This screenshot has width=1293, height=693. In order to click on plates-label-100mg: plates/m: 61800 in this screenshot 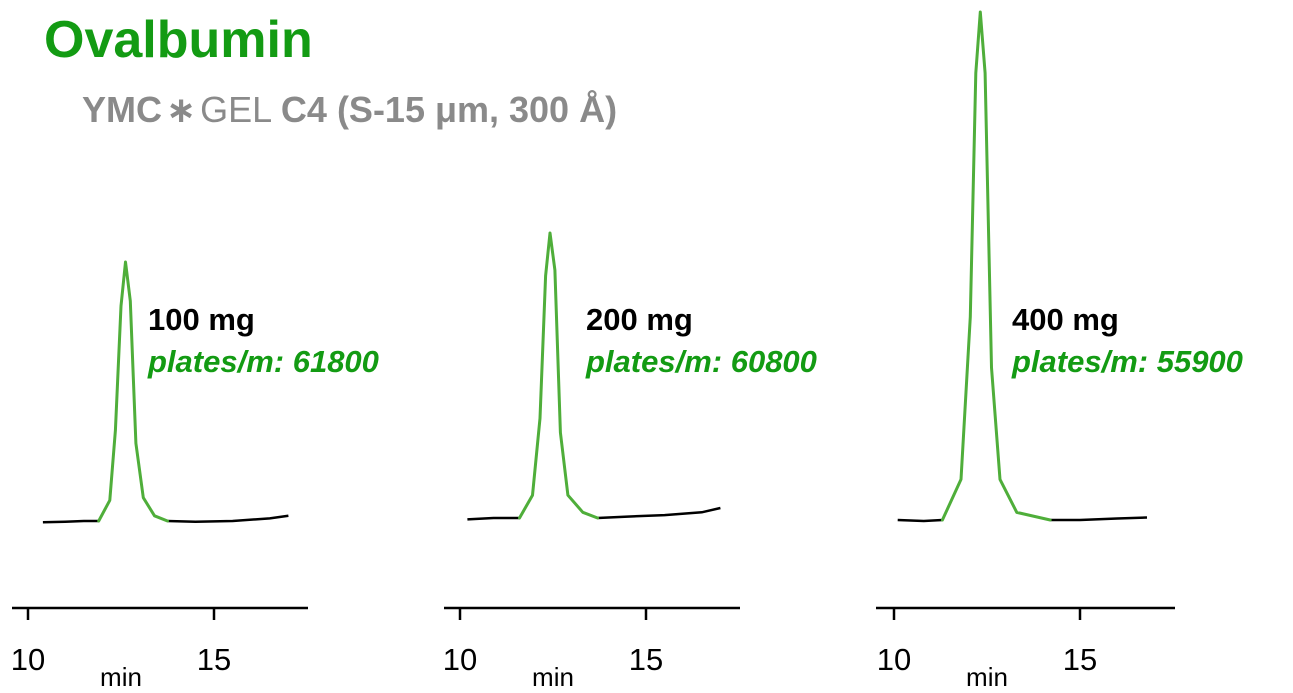, I will do `click(263, 361)`.